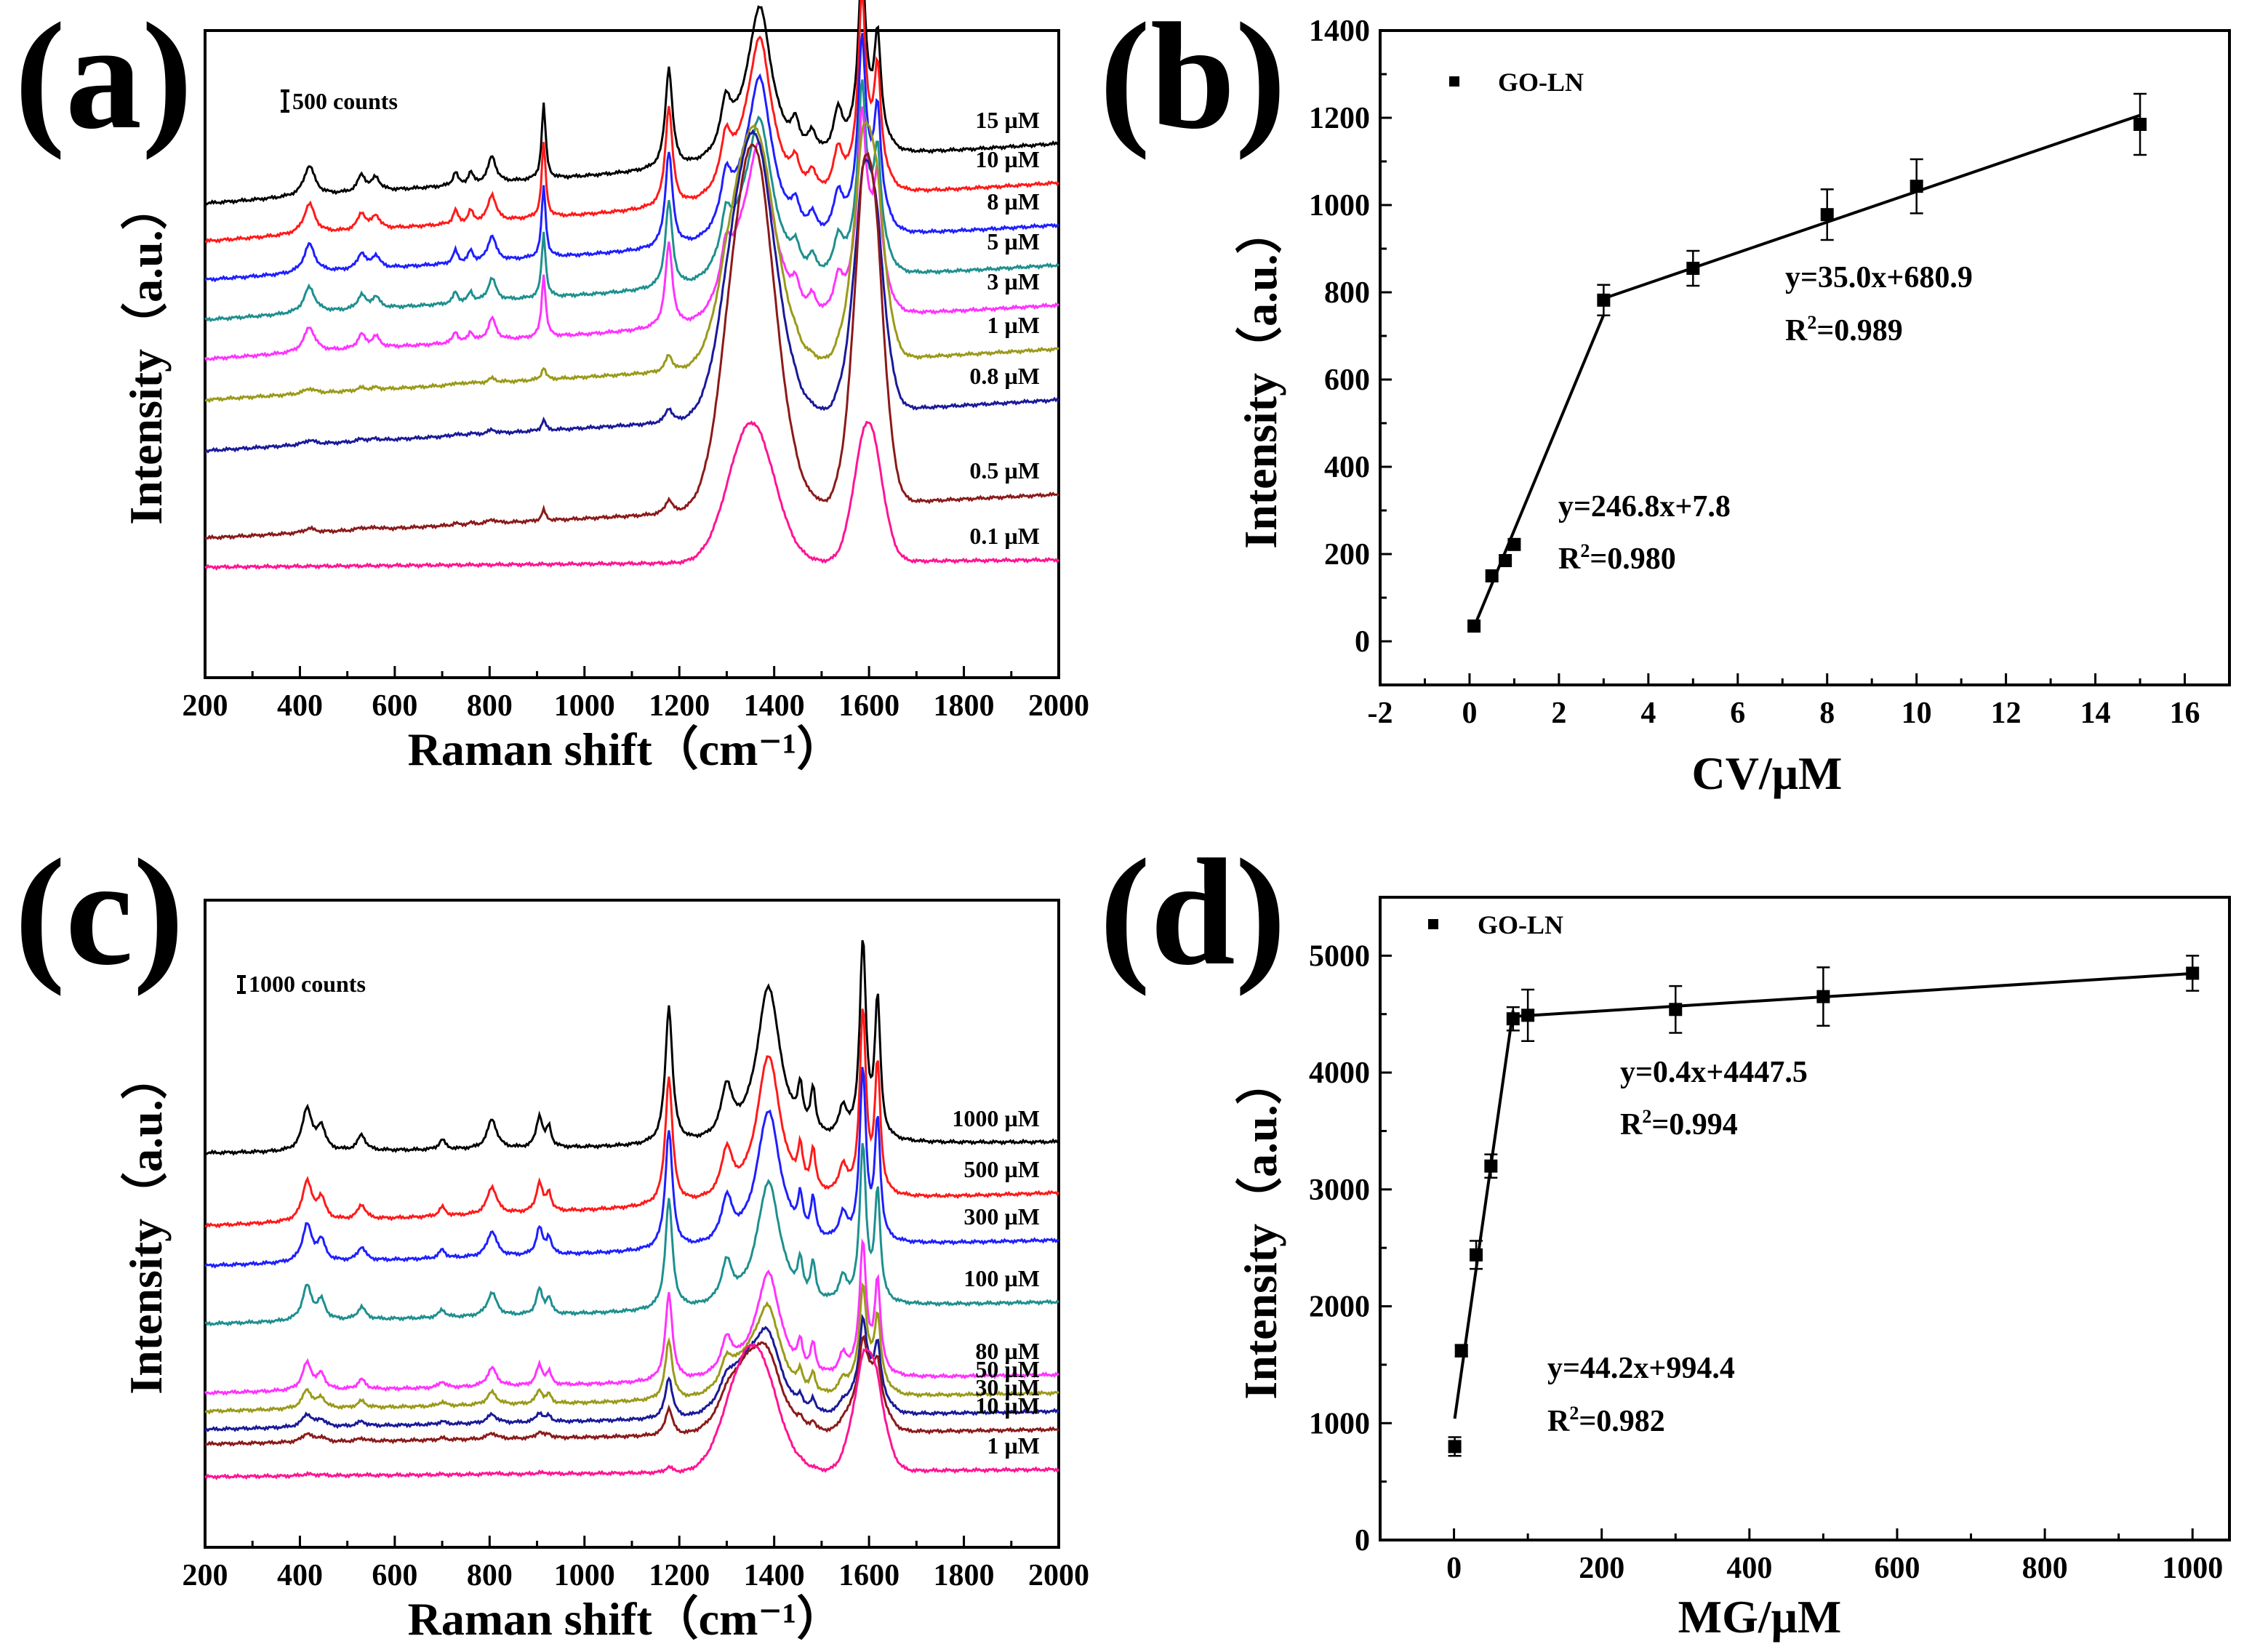  I want to click on series-label: 100 µM, so click(1001, 1278).